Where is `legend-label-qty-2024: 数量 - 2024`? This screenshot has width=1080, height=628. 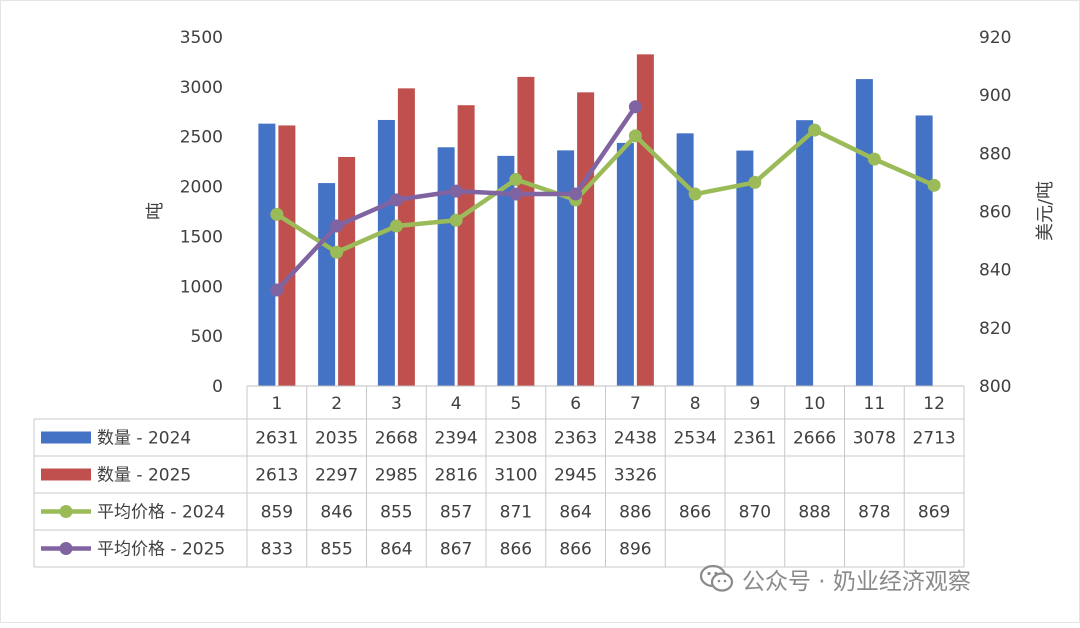
legend-label-qty-2024: 数量 - 2024 is located at coordinates (144, 439).